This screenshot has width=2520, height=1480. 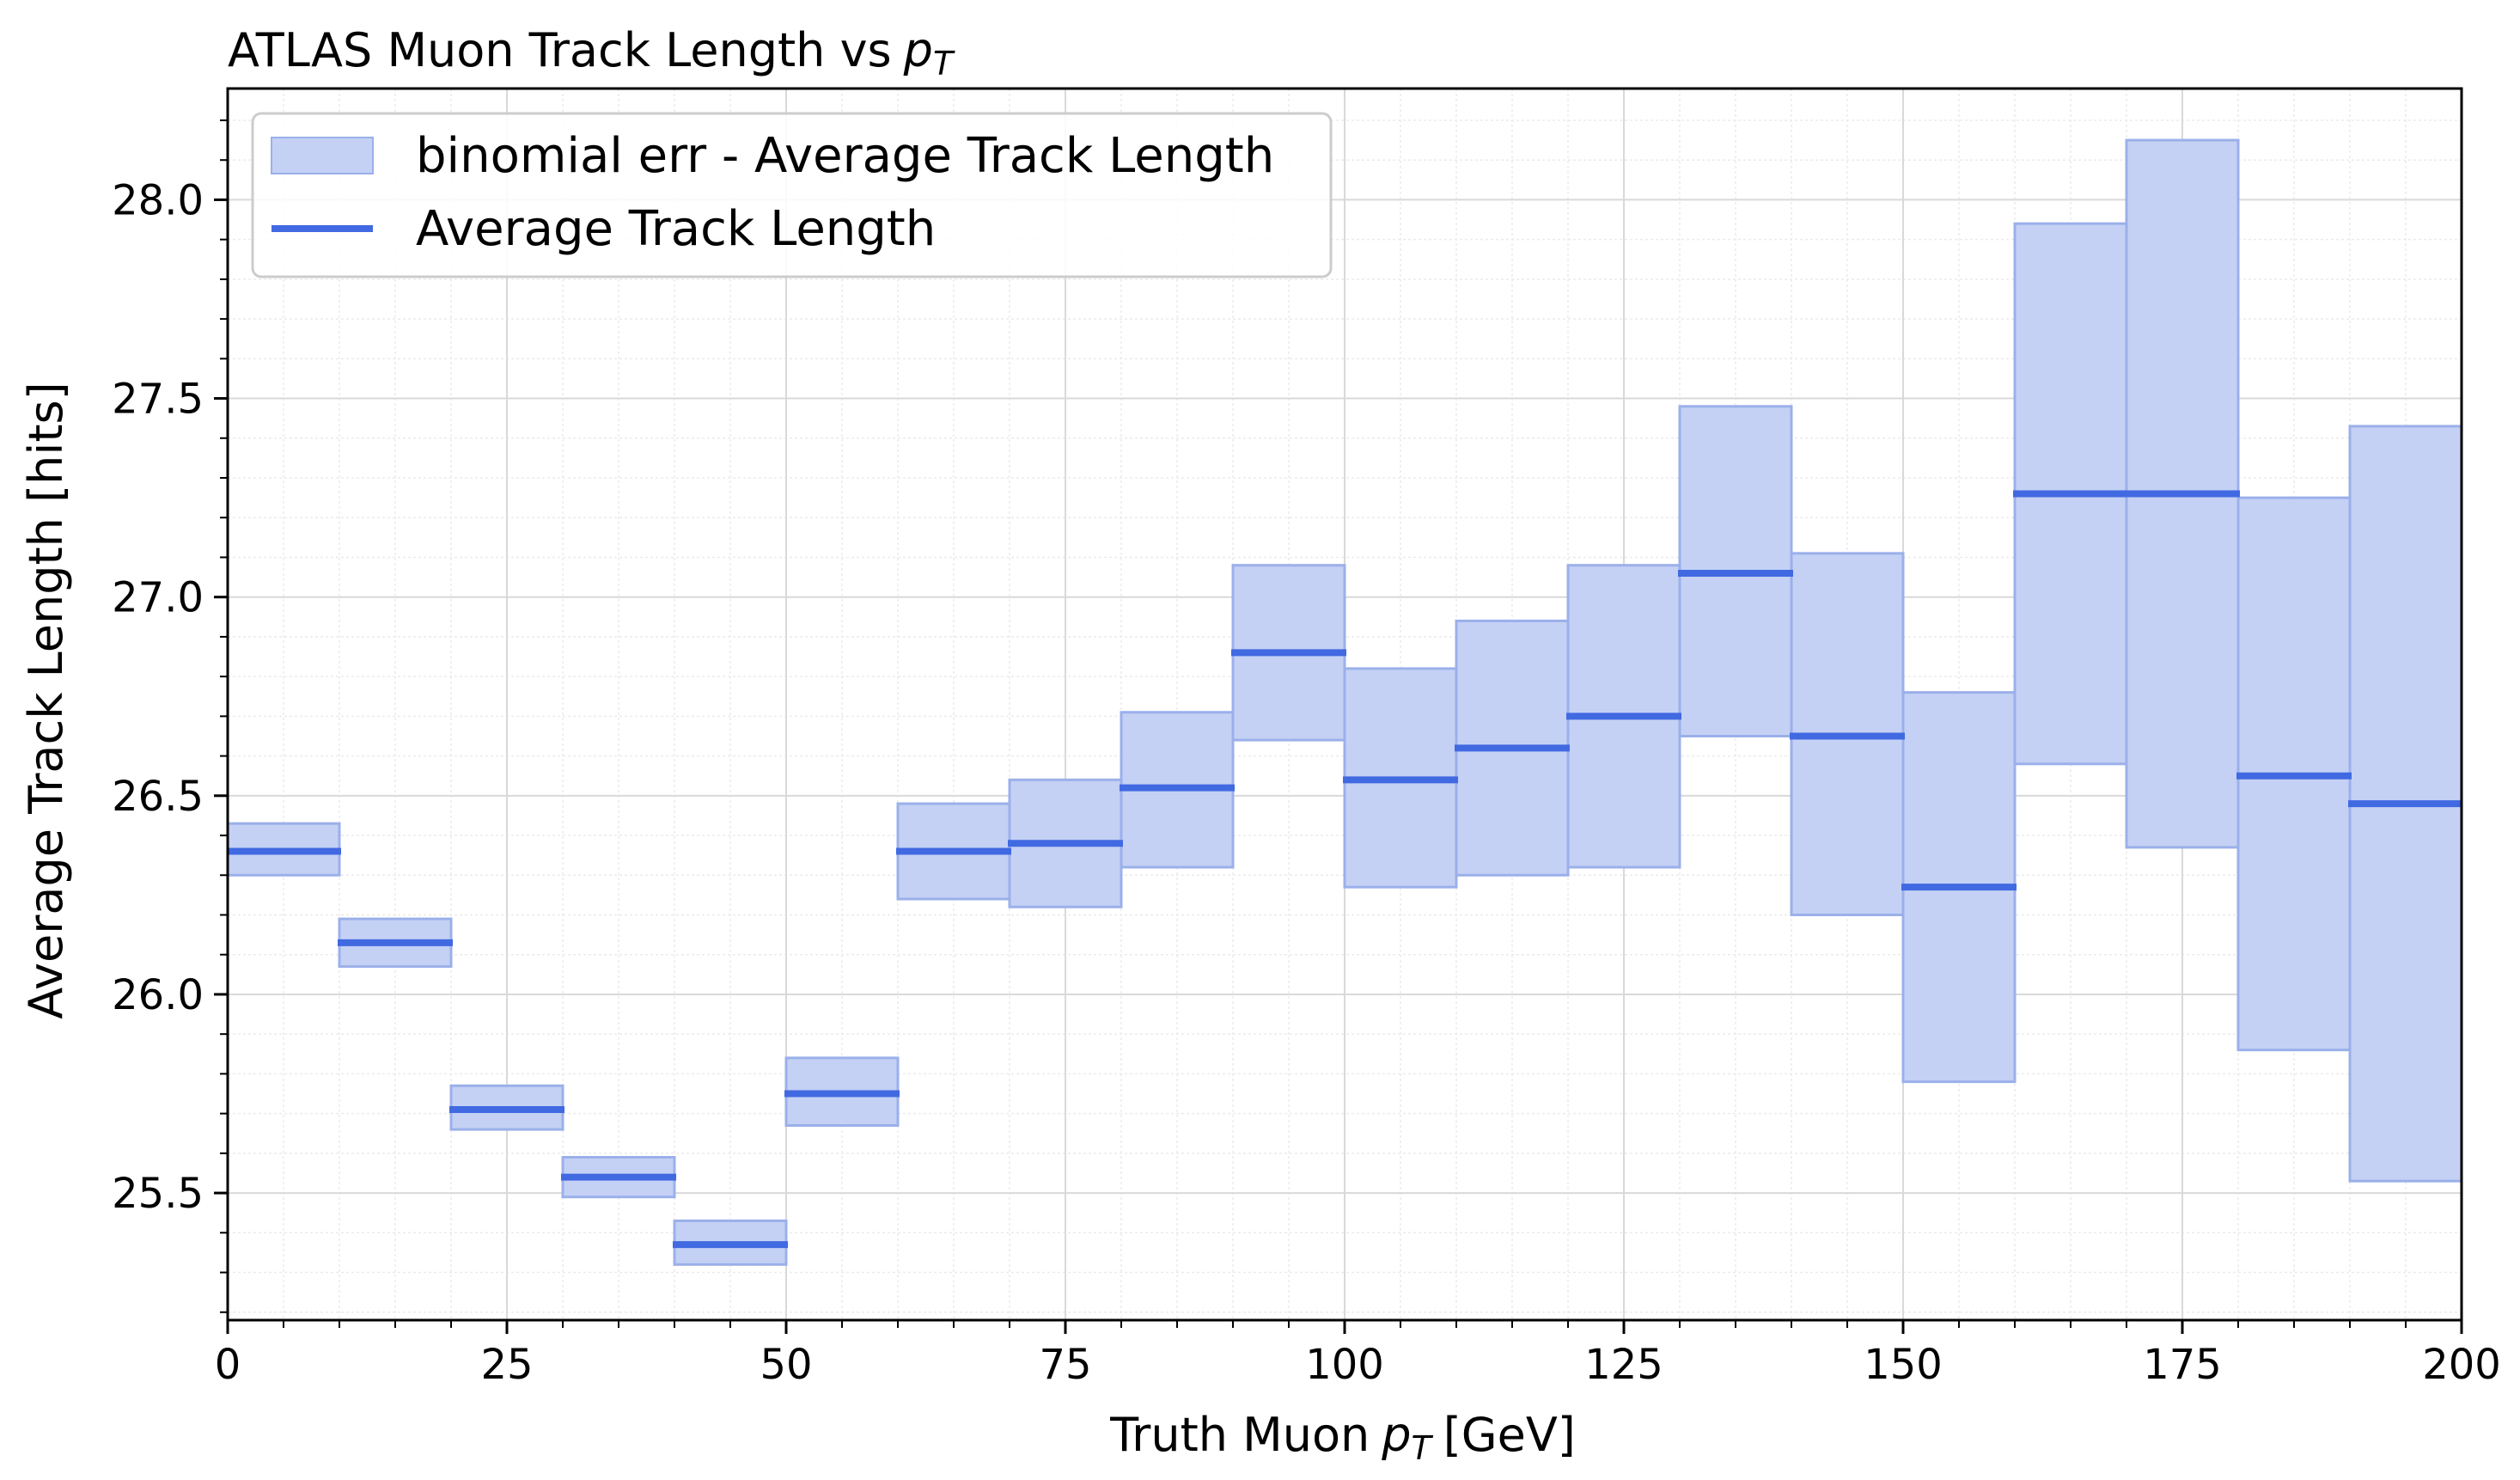 What do you see at coordinates (1396, 1435) in the screenshot?
I see `x-axis-label-math: p` at bounding box center [1396, 1435].